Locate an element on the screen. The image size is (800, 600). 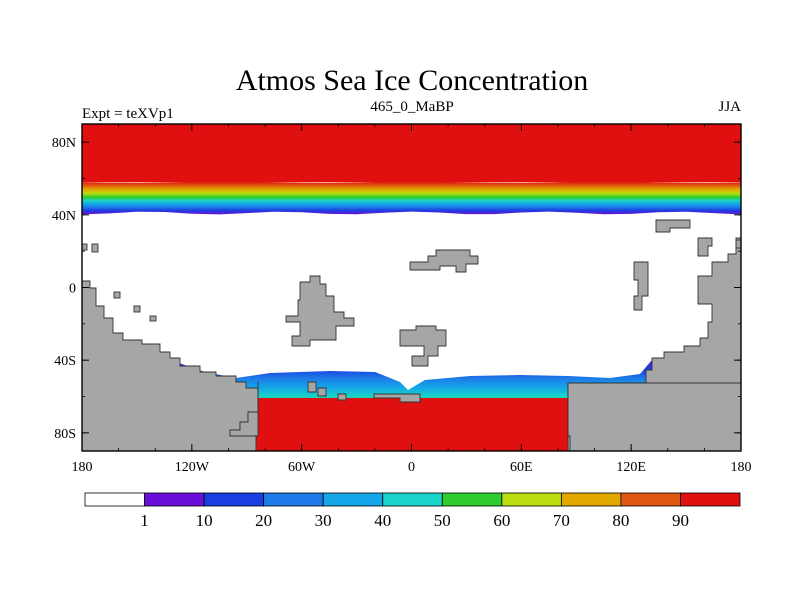
y-tick-label: 40S is located at coordinates (65, 361).